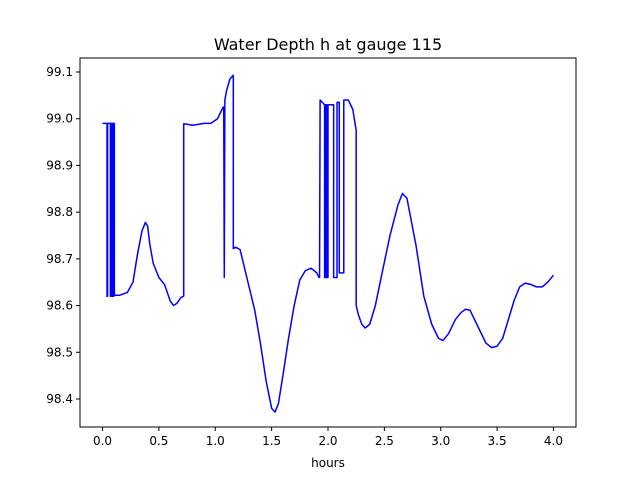 This screenshot has height=480, width=640. What do you see at coordinates (215, 441) in the screenshot?
I see `x-tick-label: 1.0` at bounding box center [215, 441].